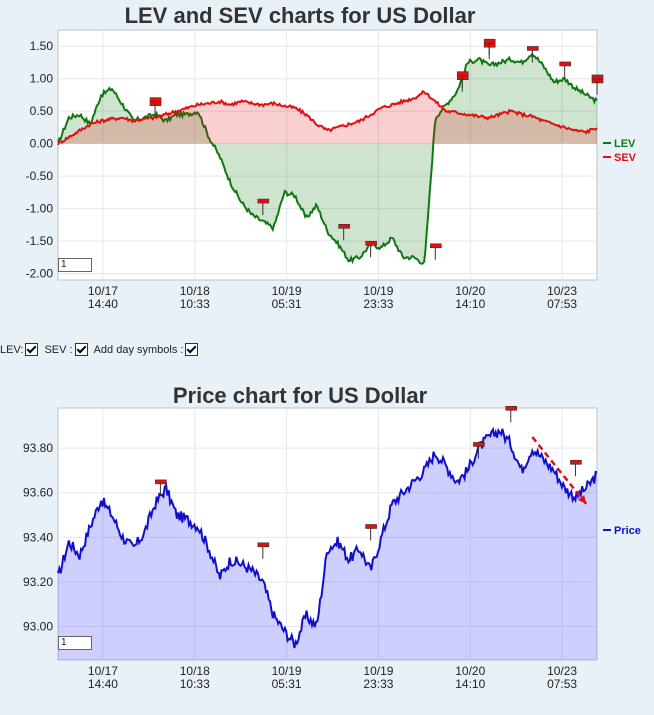 This screenshot has height=715, width=654. I want to click on y-tick-label: 1.00, so click(42, 79).